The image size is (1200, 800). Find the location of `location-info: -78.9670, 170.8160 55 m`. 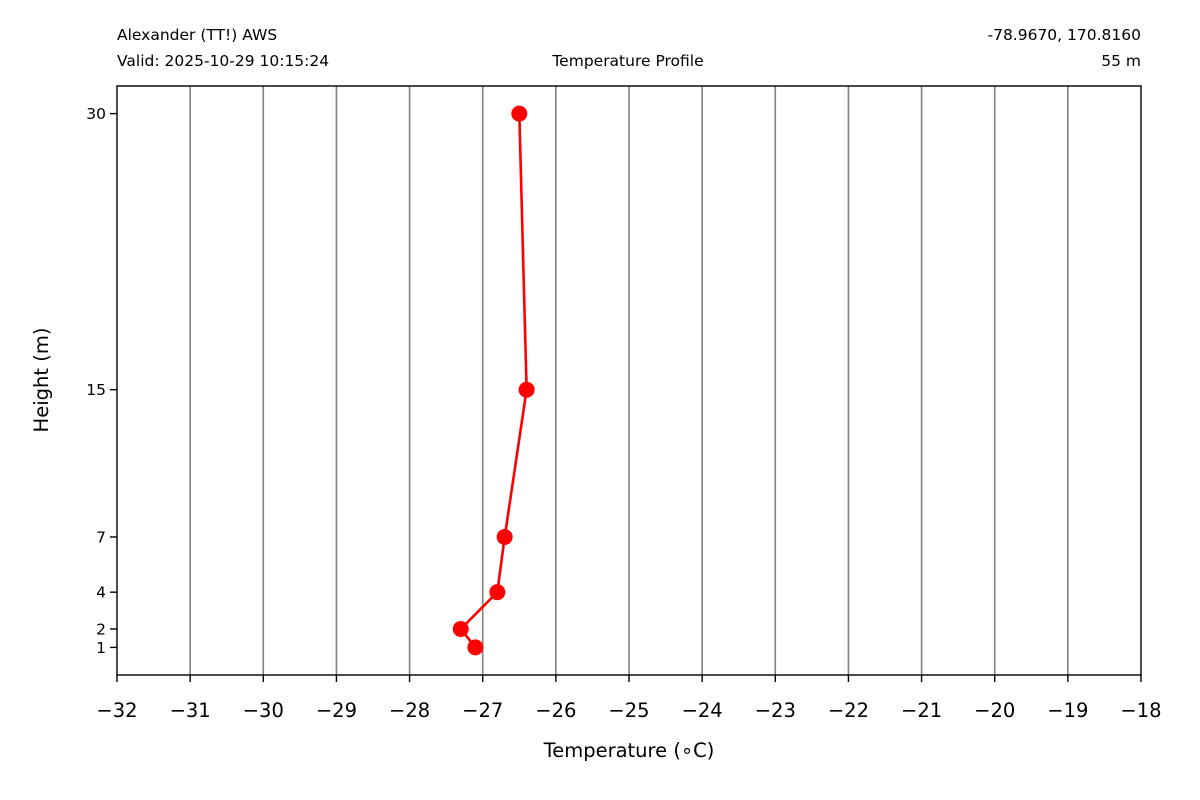

location-info: -78.9670, 170.8160 55 m is located at coordinates (1064, 48).